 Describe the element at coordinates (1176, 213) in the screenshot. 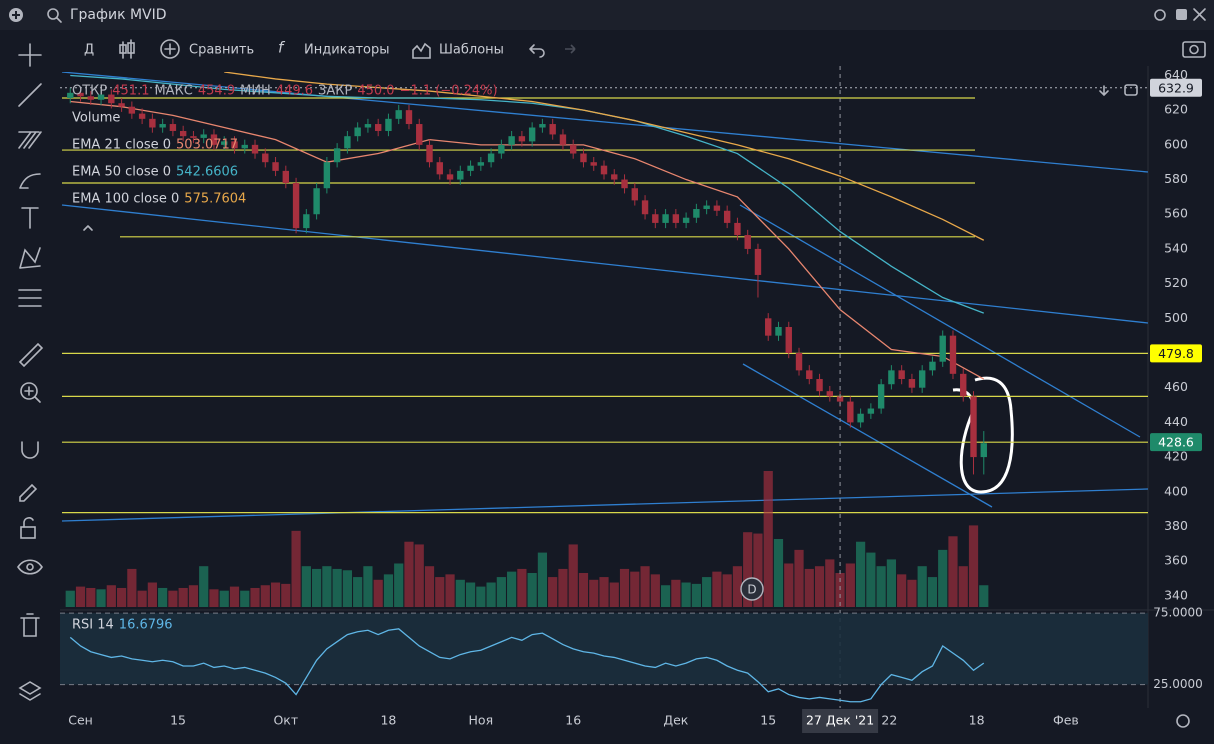

I see `y-tick-label: 560` at that location.